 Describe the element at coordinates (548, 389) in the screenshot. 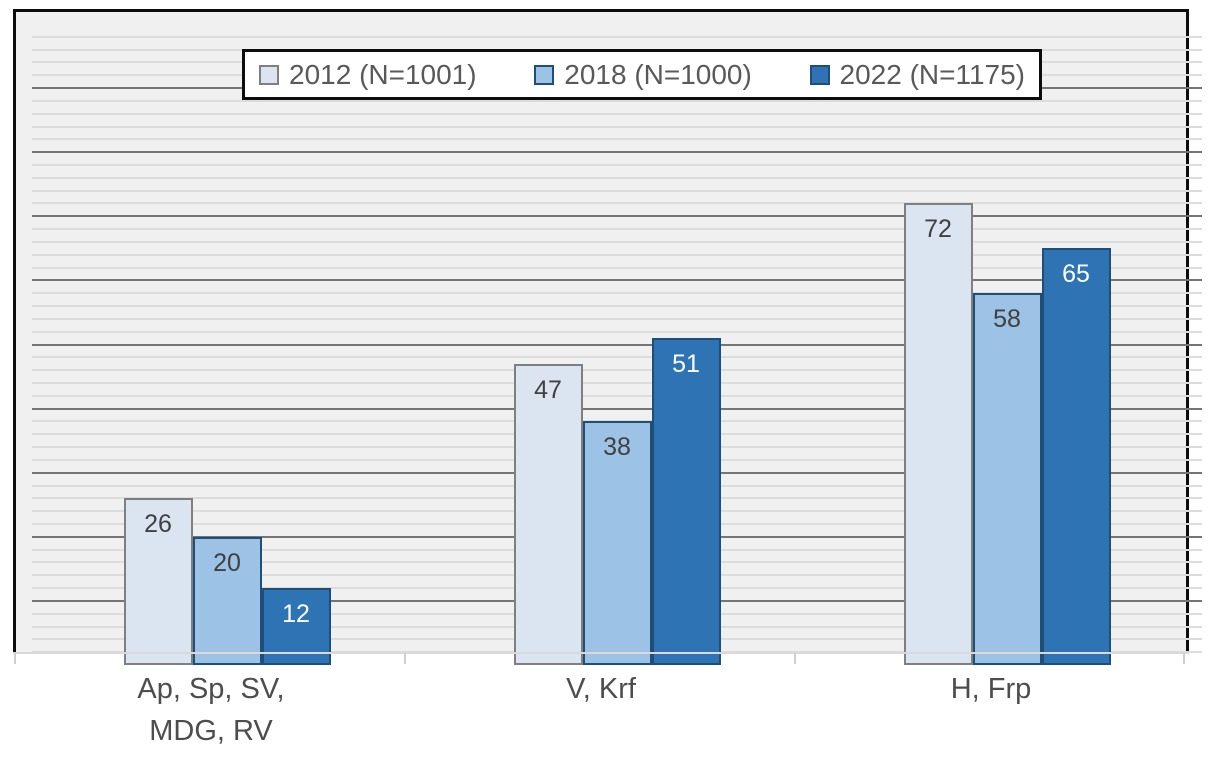

I see `data-label: 47` at that location.